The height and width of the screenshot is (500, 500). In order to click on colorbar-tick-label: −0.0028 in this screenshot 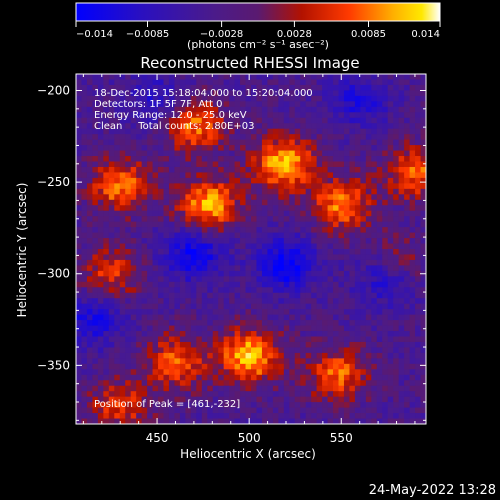, I will do `click(221, 34)`.